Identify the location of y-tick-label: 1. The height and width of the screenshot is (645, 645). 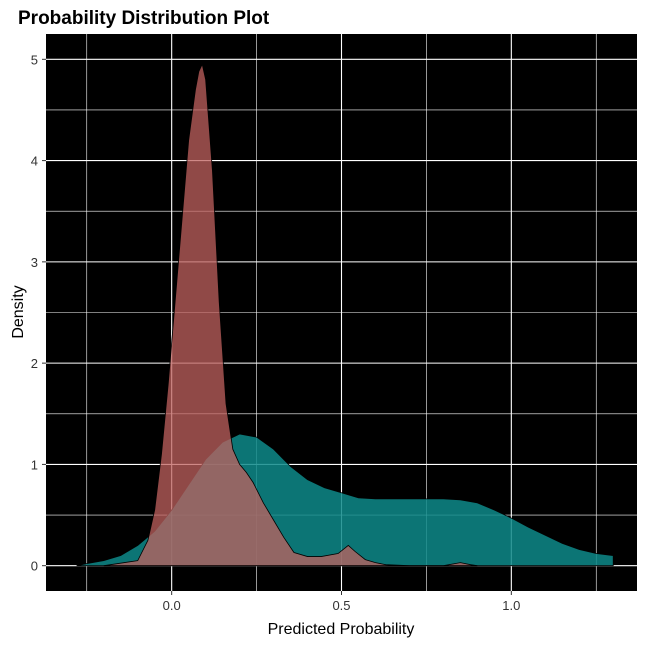
(34, 464).